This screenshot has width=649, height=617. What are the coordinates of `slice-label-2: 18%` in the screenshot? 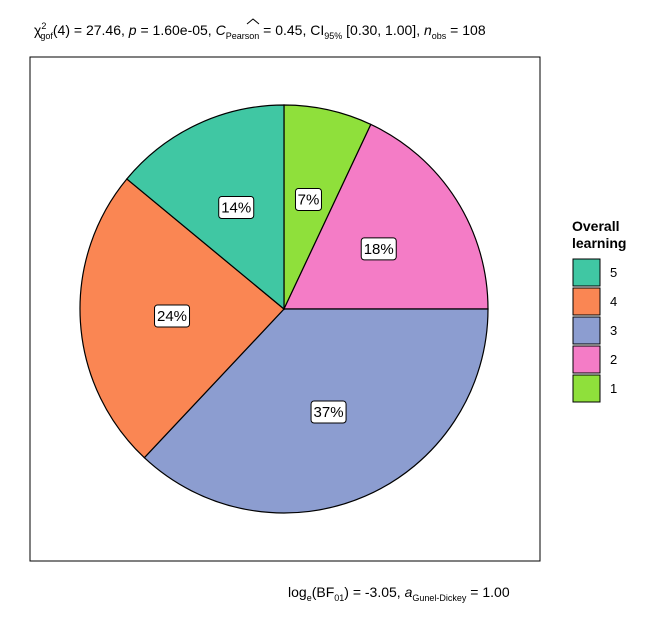 It's located at (378, 249).